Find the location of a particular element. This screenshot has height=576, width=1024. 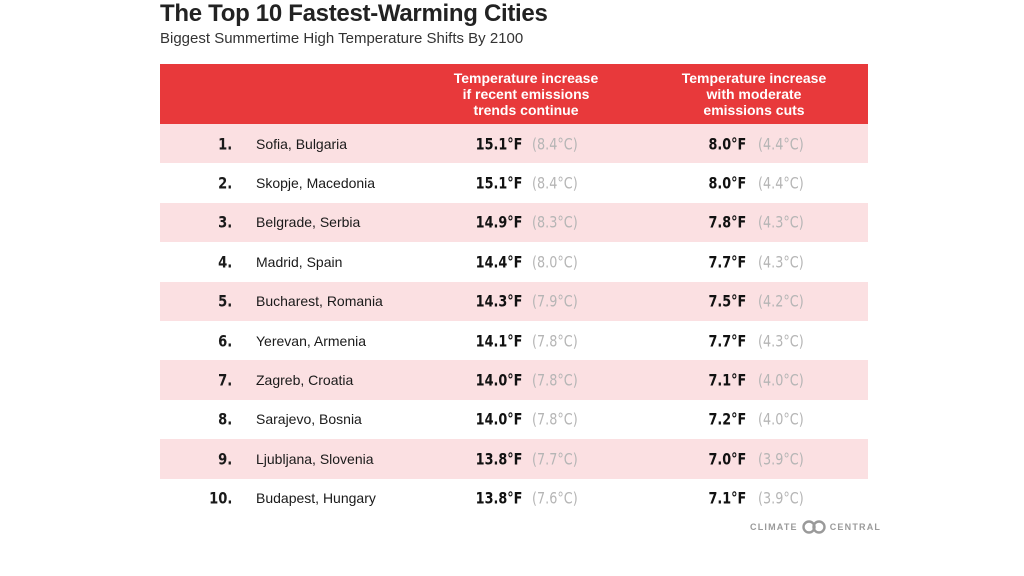

city-name: Sarajevo, Bosnia is located at coordinates (309, 419).